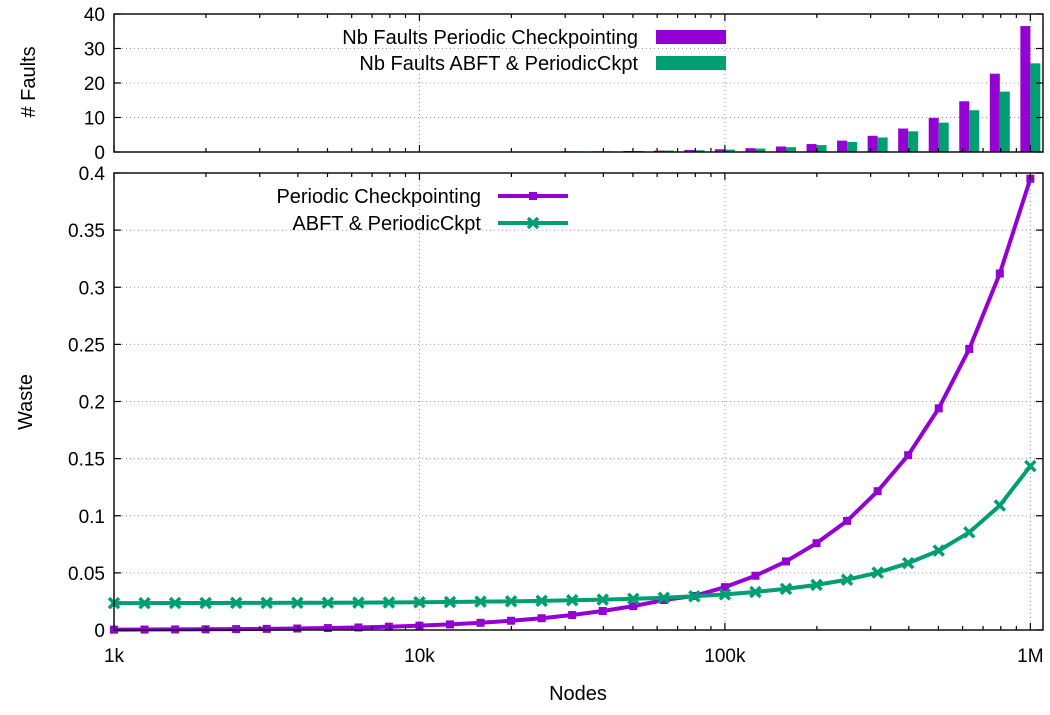 This screenshot has width=1050, height=715. Describe the element at coordinates (1030, 656) in the screenshot. I see `x-tick-label: 1M` at that location.